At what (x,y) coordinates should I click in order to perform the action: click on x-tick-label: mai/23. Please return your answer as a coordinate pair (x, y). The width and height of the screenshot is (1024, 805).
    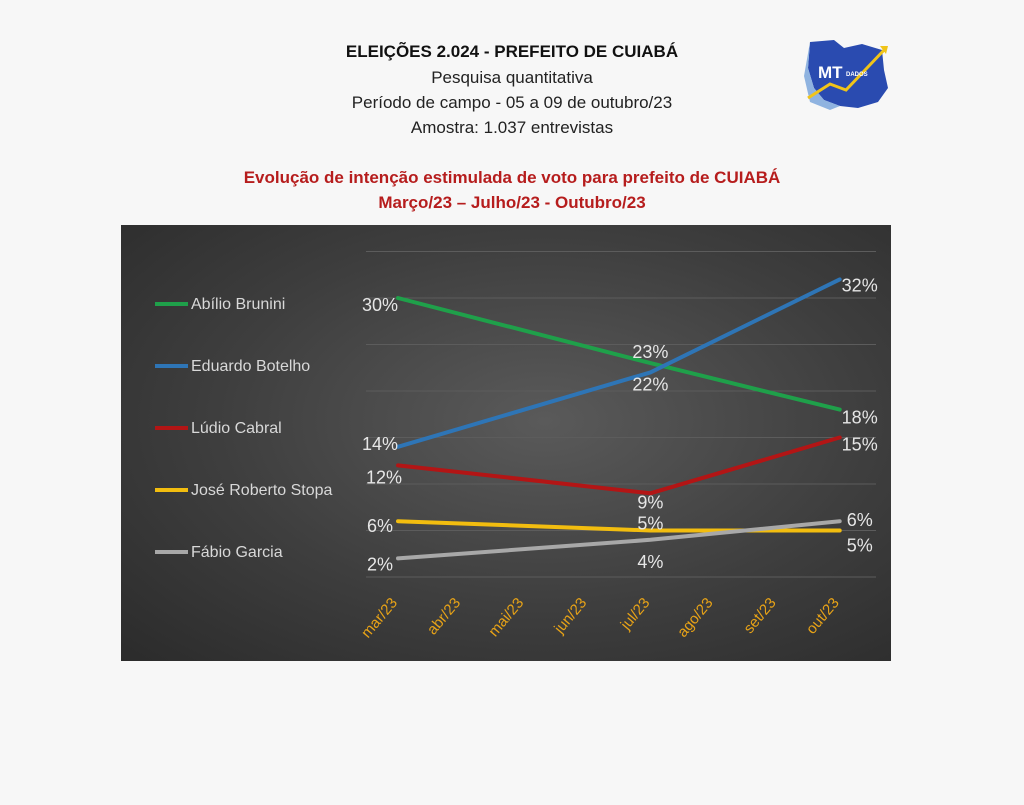
    Looking at the image, I should click on (506, 617).